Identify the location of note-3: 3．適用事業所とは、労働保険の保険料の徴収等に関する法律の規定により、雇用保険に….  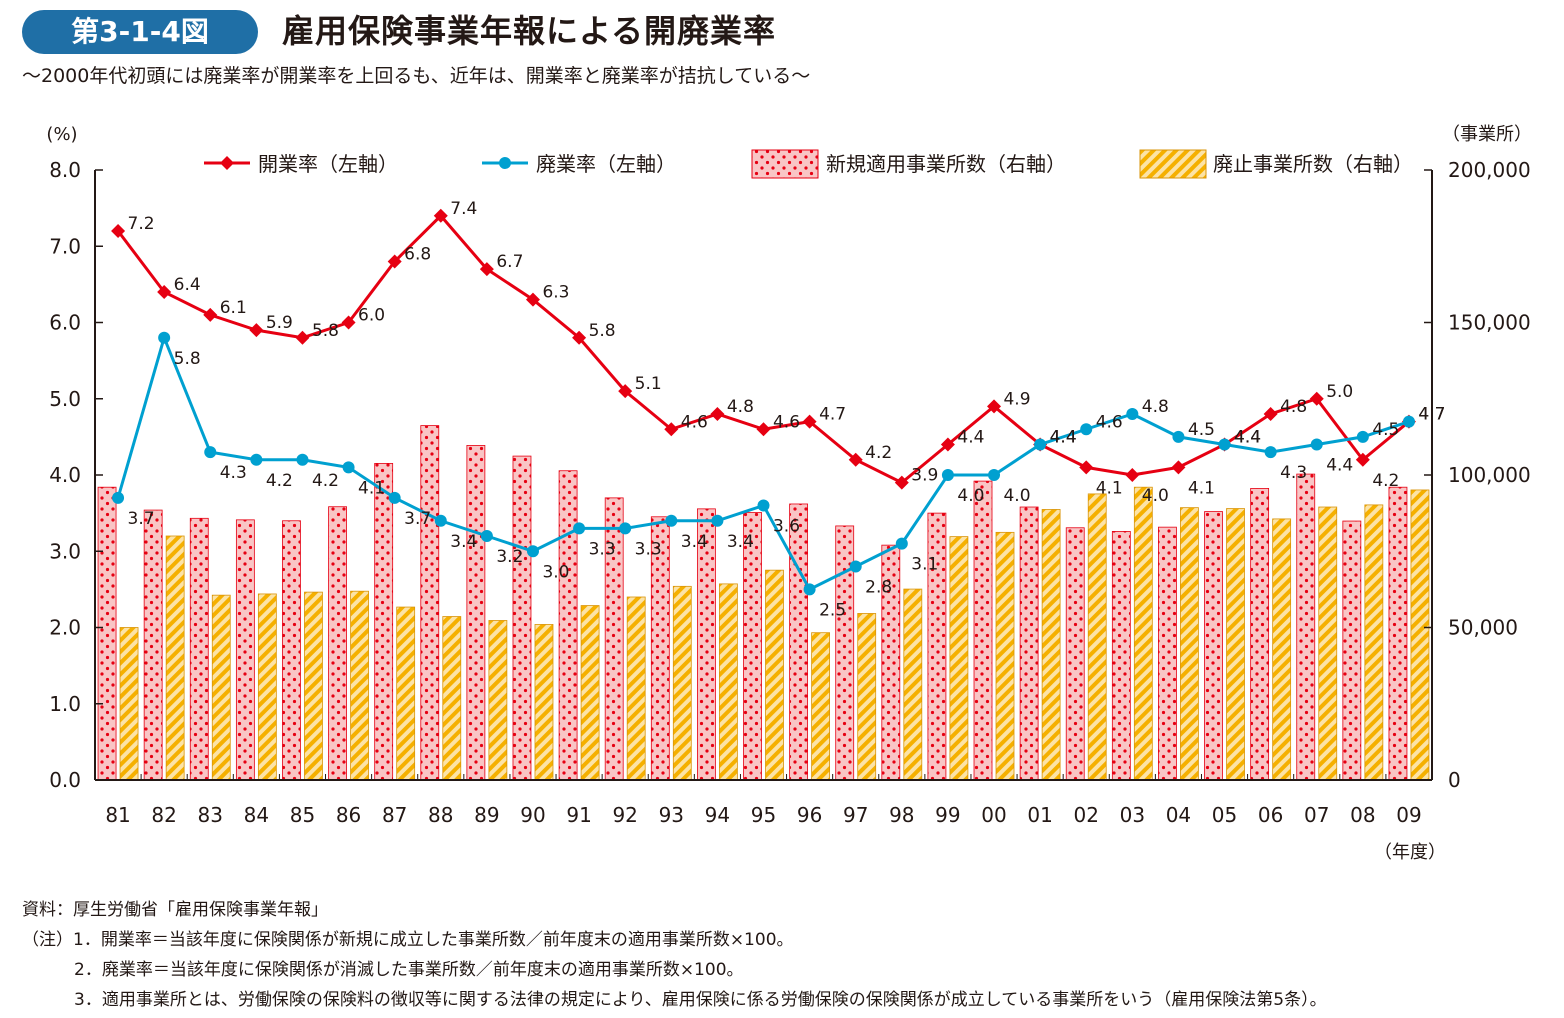
(700, 1000).